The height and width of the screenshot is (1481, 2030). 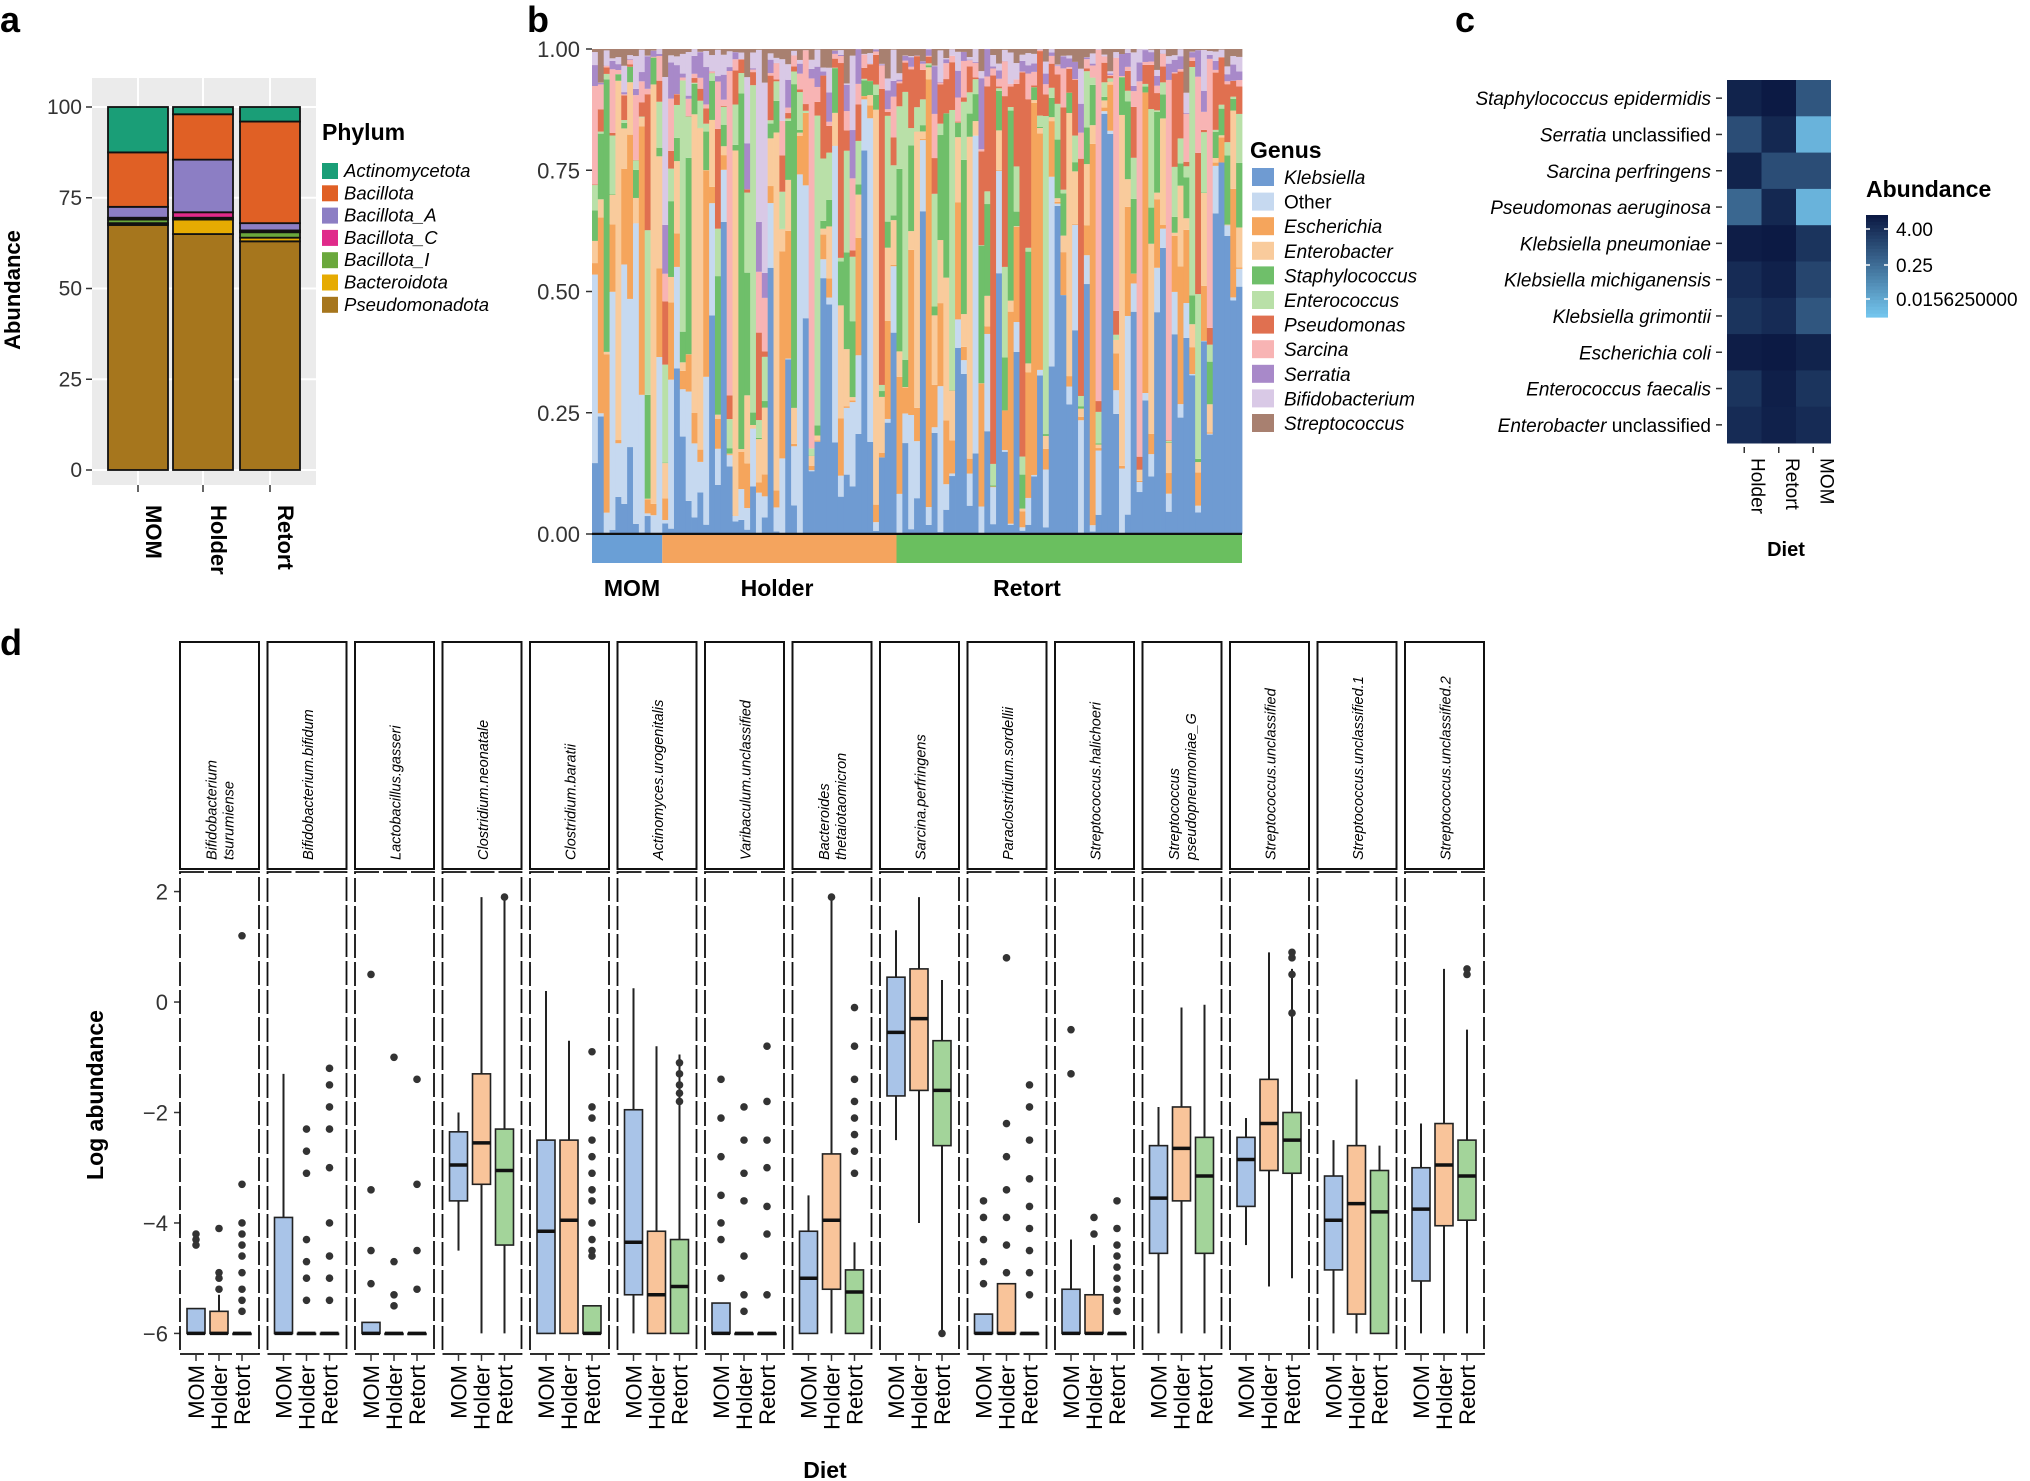 I want to click on panel-label-a: a, so click(x=10, y=20).